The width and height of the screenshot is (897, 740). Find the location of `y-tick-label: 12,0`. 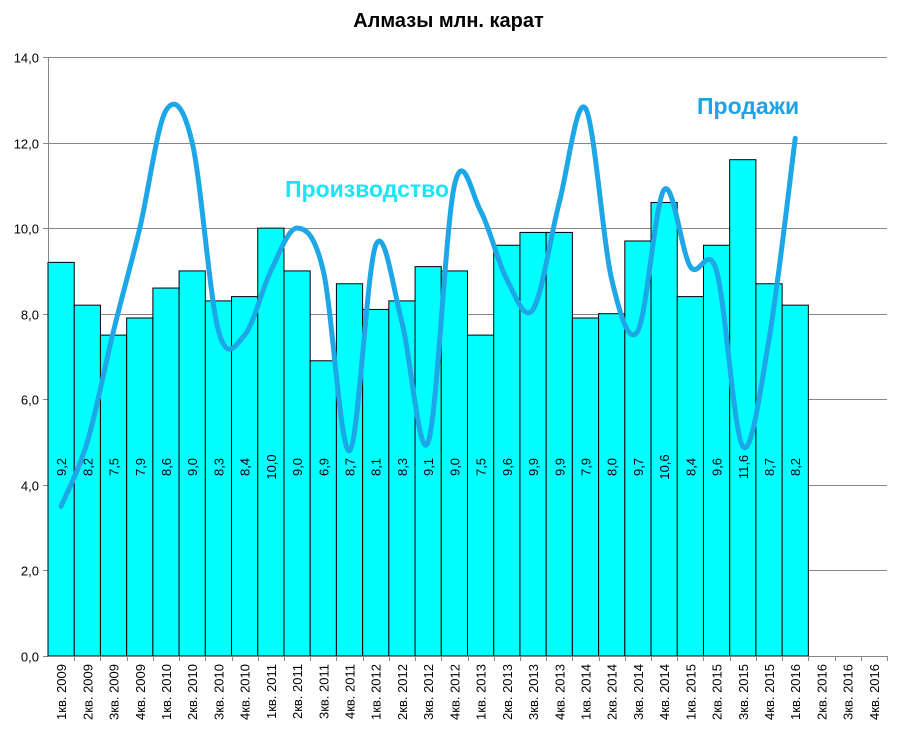

y-tick-label: 12,0 is located at coordinates (26, 144).